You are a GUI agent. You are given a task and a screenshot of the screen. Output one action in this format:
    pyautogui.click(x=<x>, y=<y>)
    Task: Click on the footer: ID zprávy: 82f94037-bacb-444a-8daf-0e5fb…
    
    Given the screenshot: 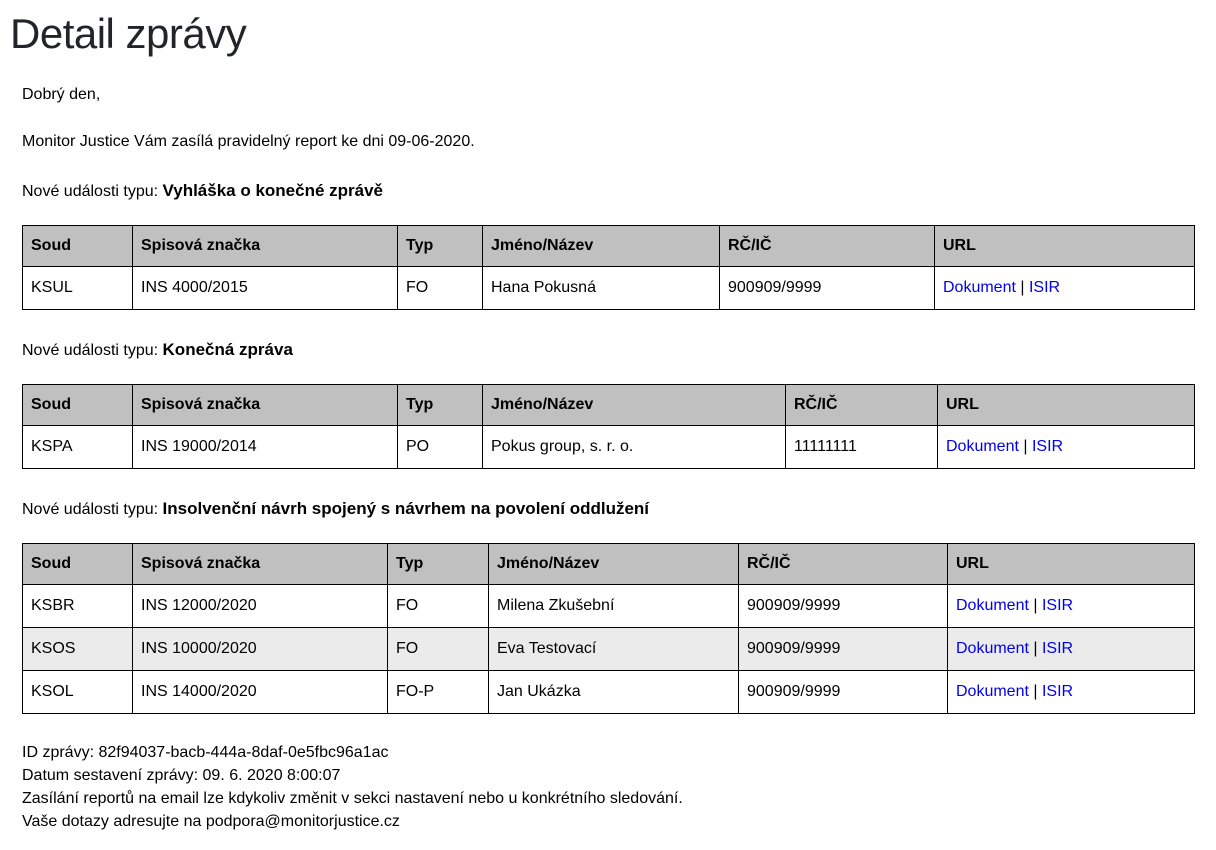 What is the action you would take?
    pyautogui.click(x=608, y=787)
    